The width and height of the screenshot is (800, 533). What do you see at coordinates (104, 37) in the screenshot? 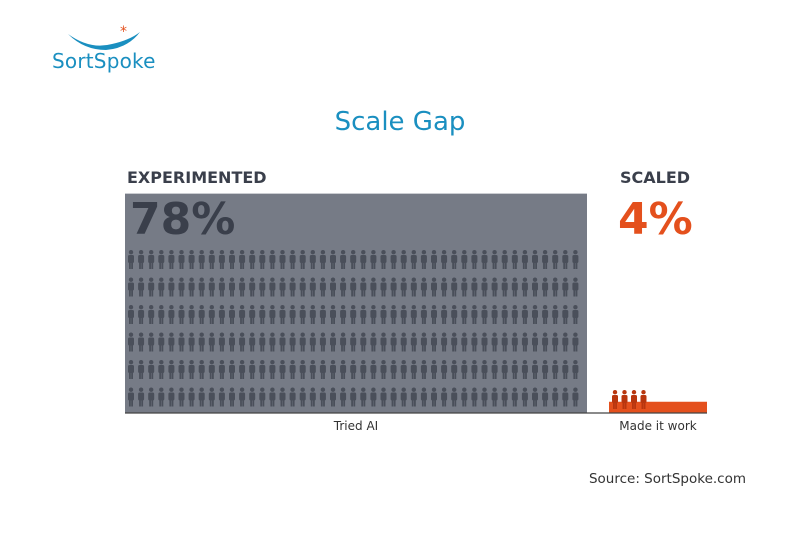
I see `logo-wave-icon: *` at bounding box center [104, 37].